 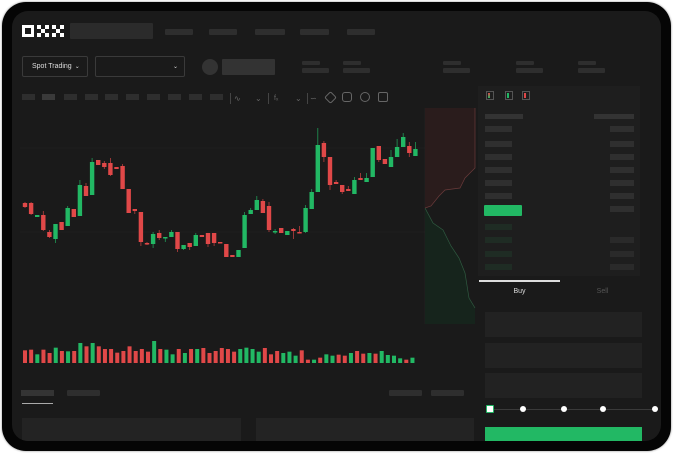 What do you see at coordinates (111, 31) in the screenshot?
I see `search-bar` at bounding box center [111, 31].